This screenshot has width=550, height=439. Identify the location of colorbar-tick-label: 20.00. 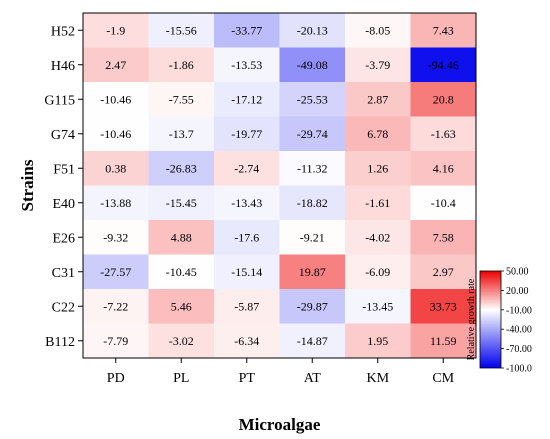
(517, 291).